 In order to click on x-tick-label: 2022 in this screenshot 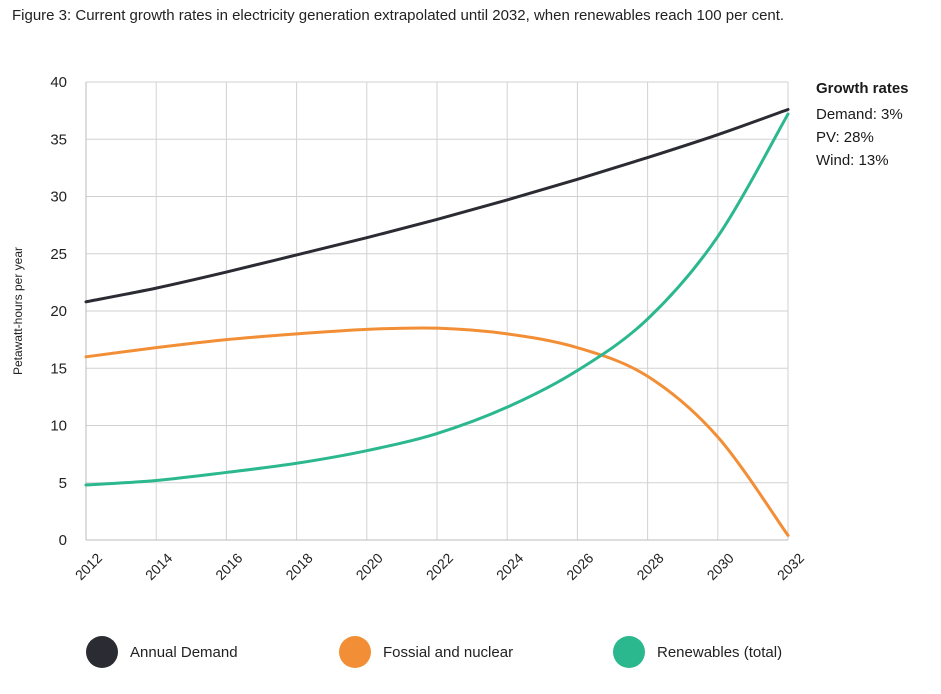, I will do `click(439, 566)`.